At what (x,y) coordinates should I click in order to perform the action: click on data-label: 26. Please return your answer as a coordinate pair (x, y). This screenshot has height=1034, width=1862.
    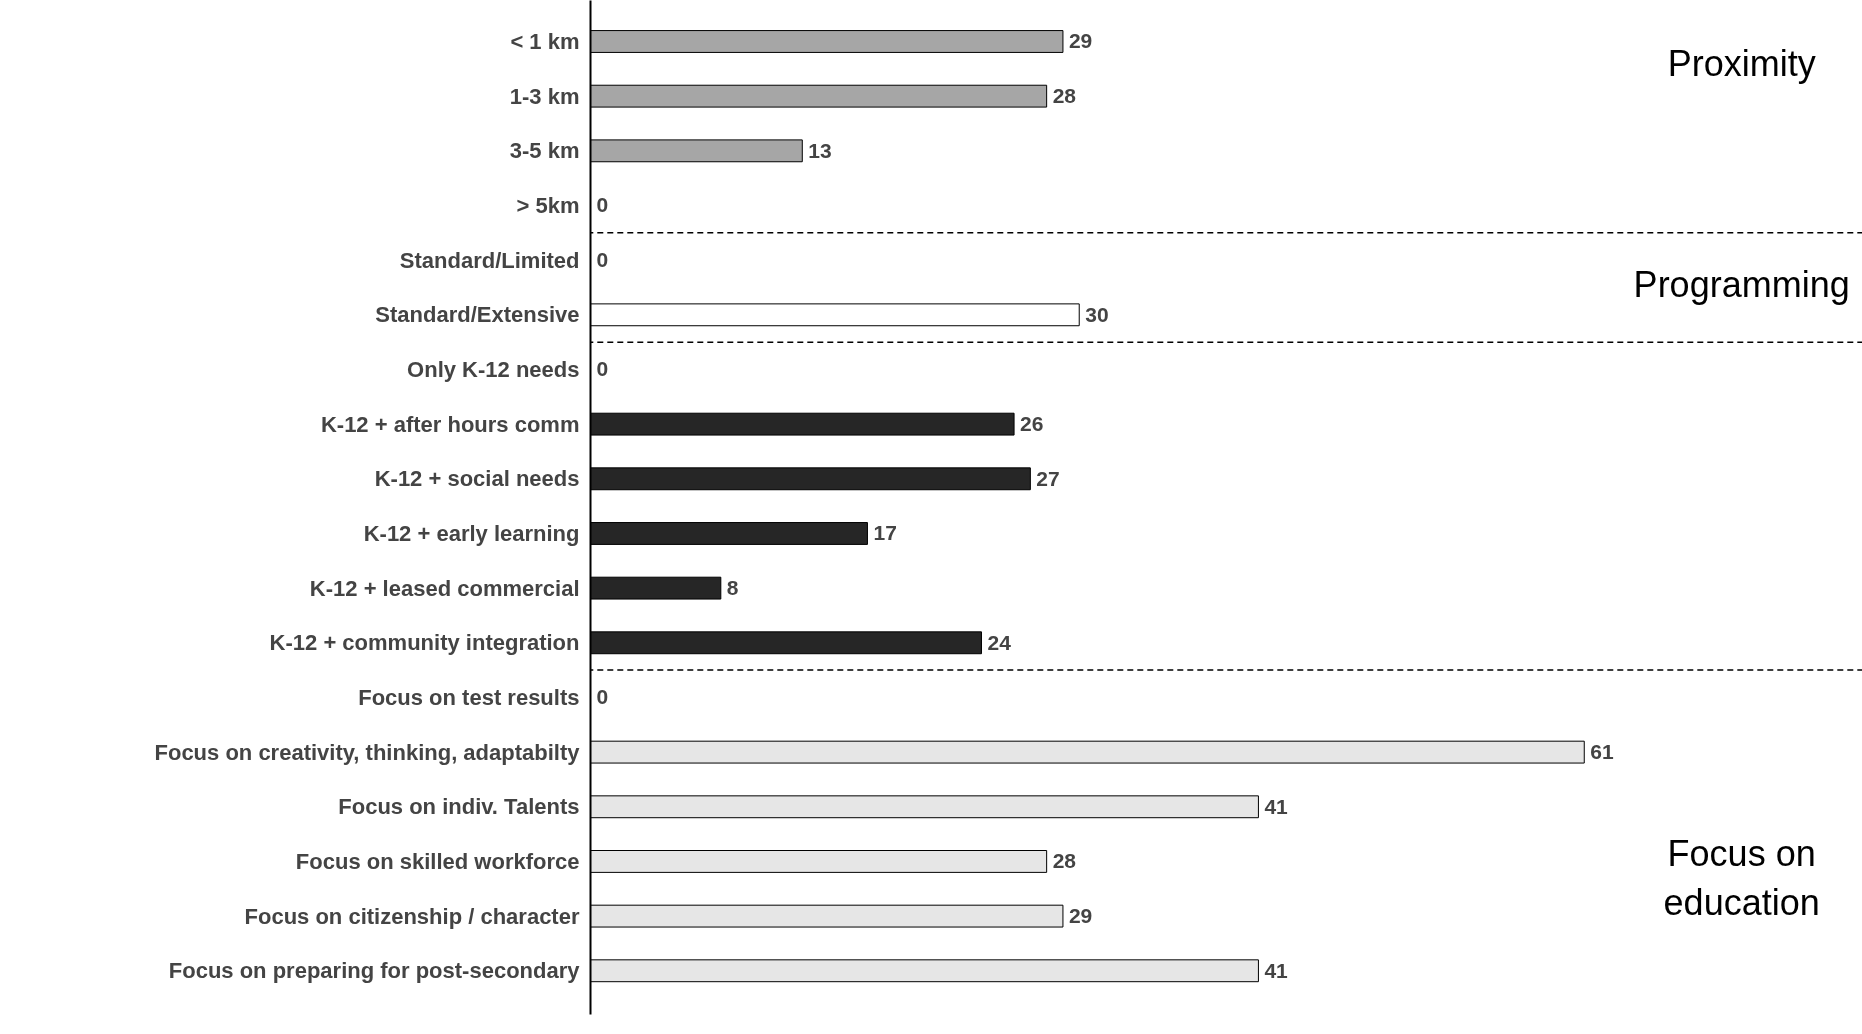
    Looking at the image, I should click on (1032, 424).